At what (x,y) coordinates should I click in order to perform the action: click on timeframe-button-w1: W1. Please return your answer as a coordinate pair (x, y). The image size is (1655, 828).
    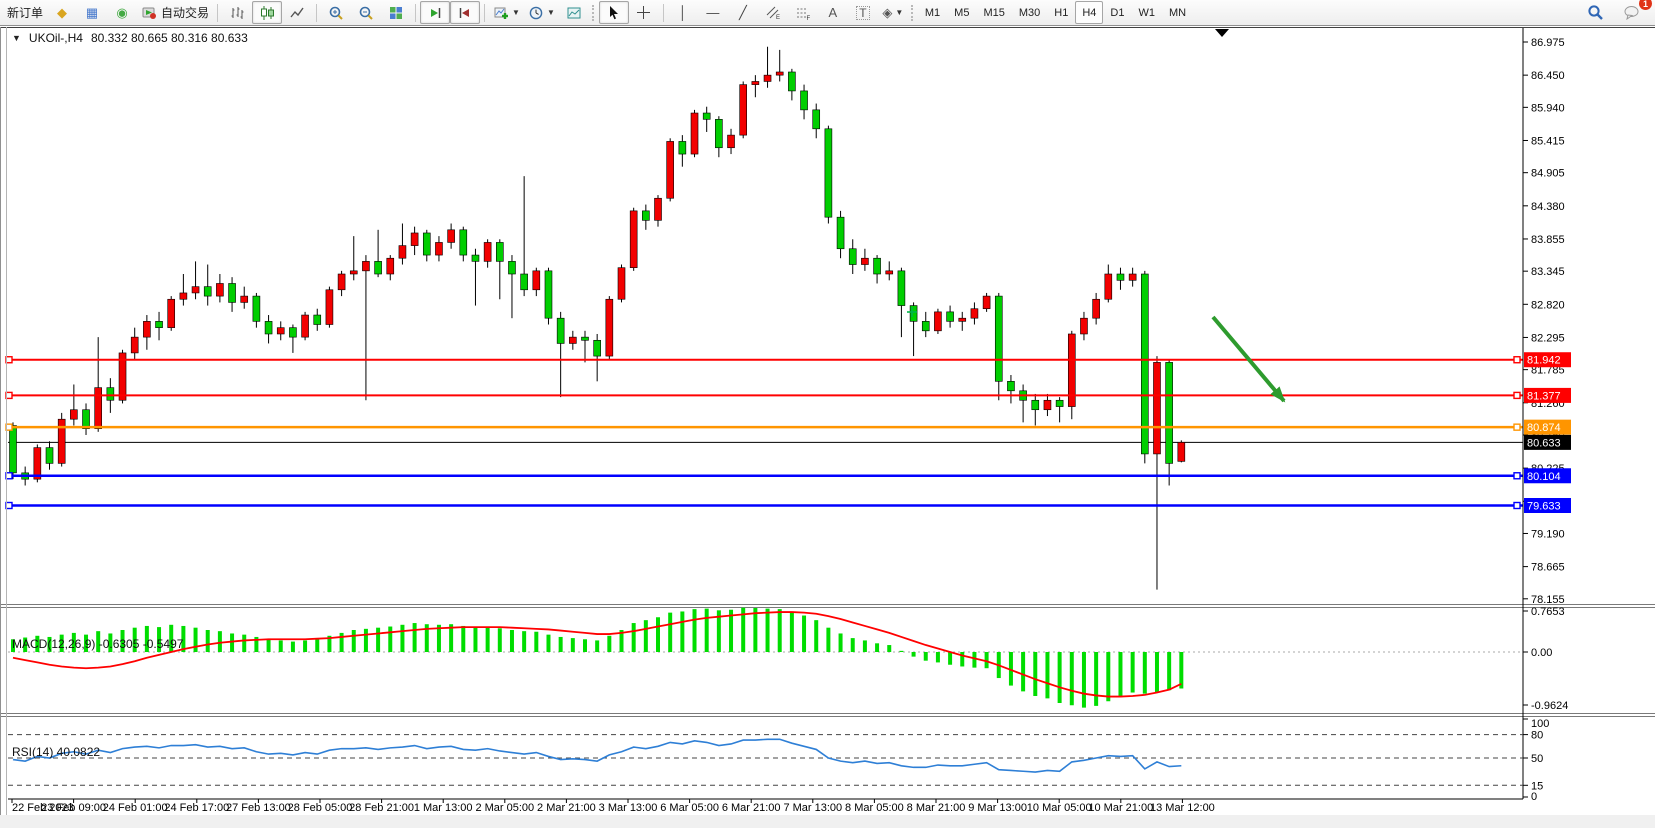
    Looking at the image, I should click on (1146, 12).